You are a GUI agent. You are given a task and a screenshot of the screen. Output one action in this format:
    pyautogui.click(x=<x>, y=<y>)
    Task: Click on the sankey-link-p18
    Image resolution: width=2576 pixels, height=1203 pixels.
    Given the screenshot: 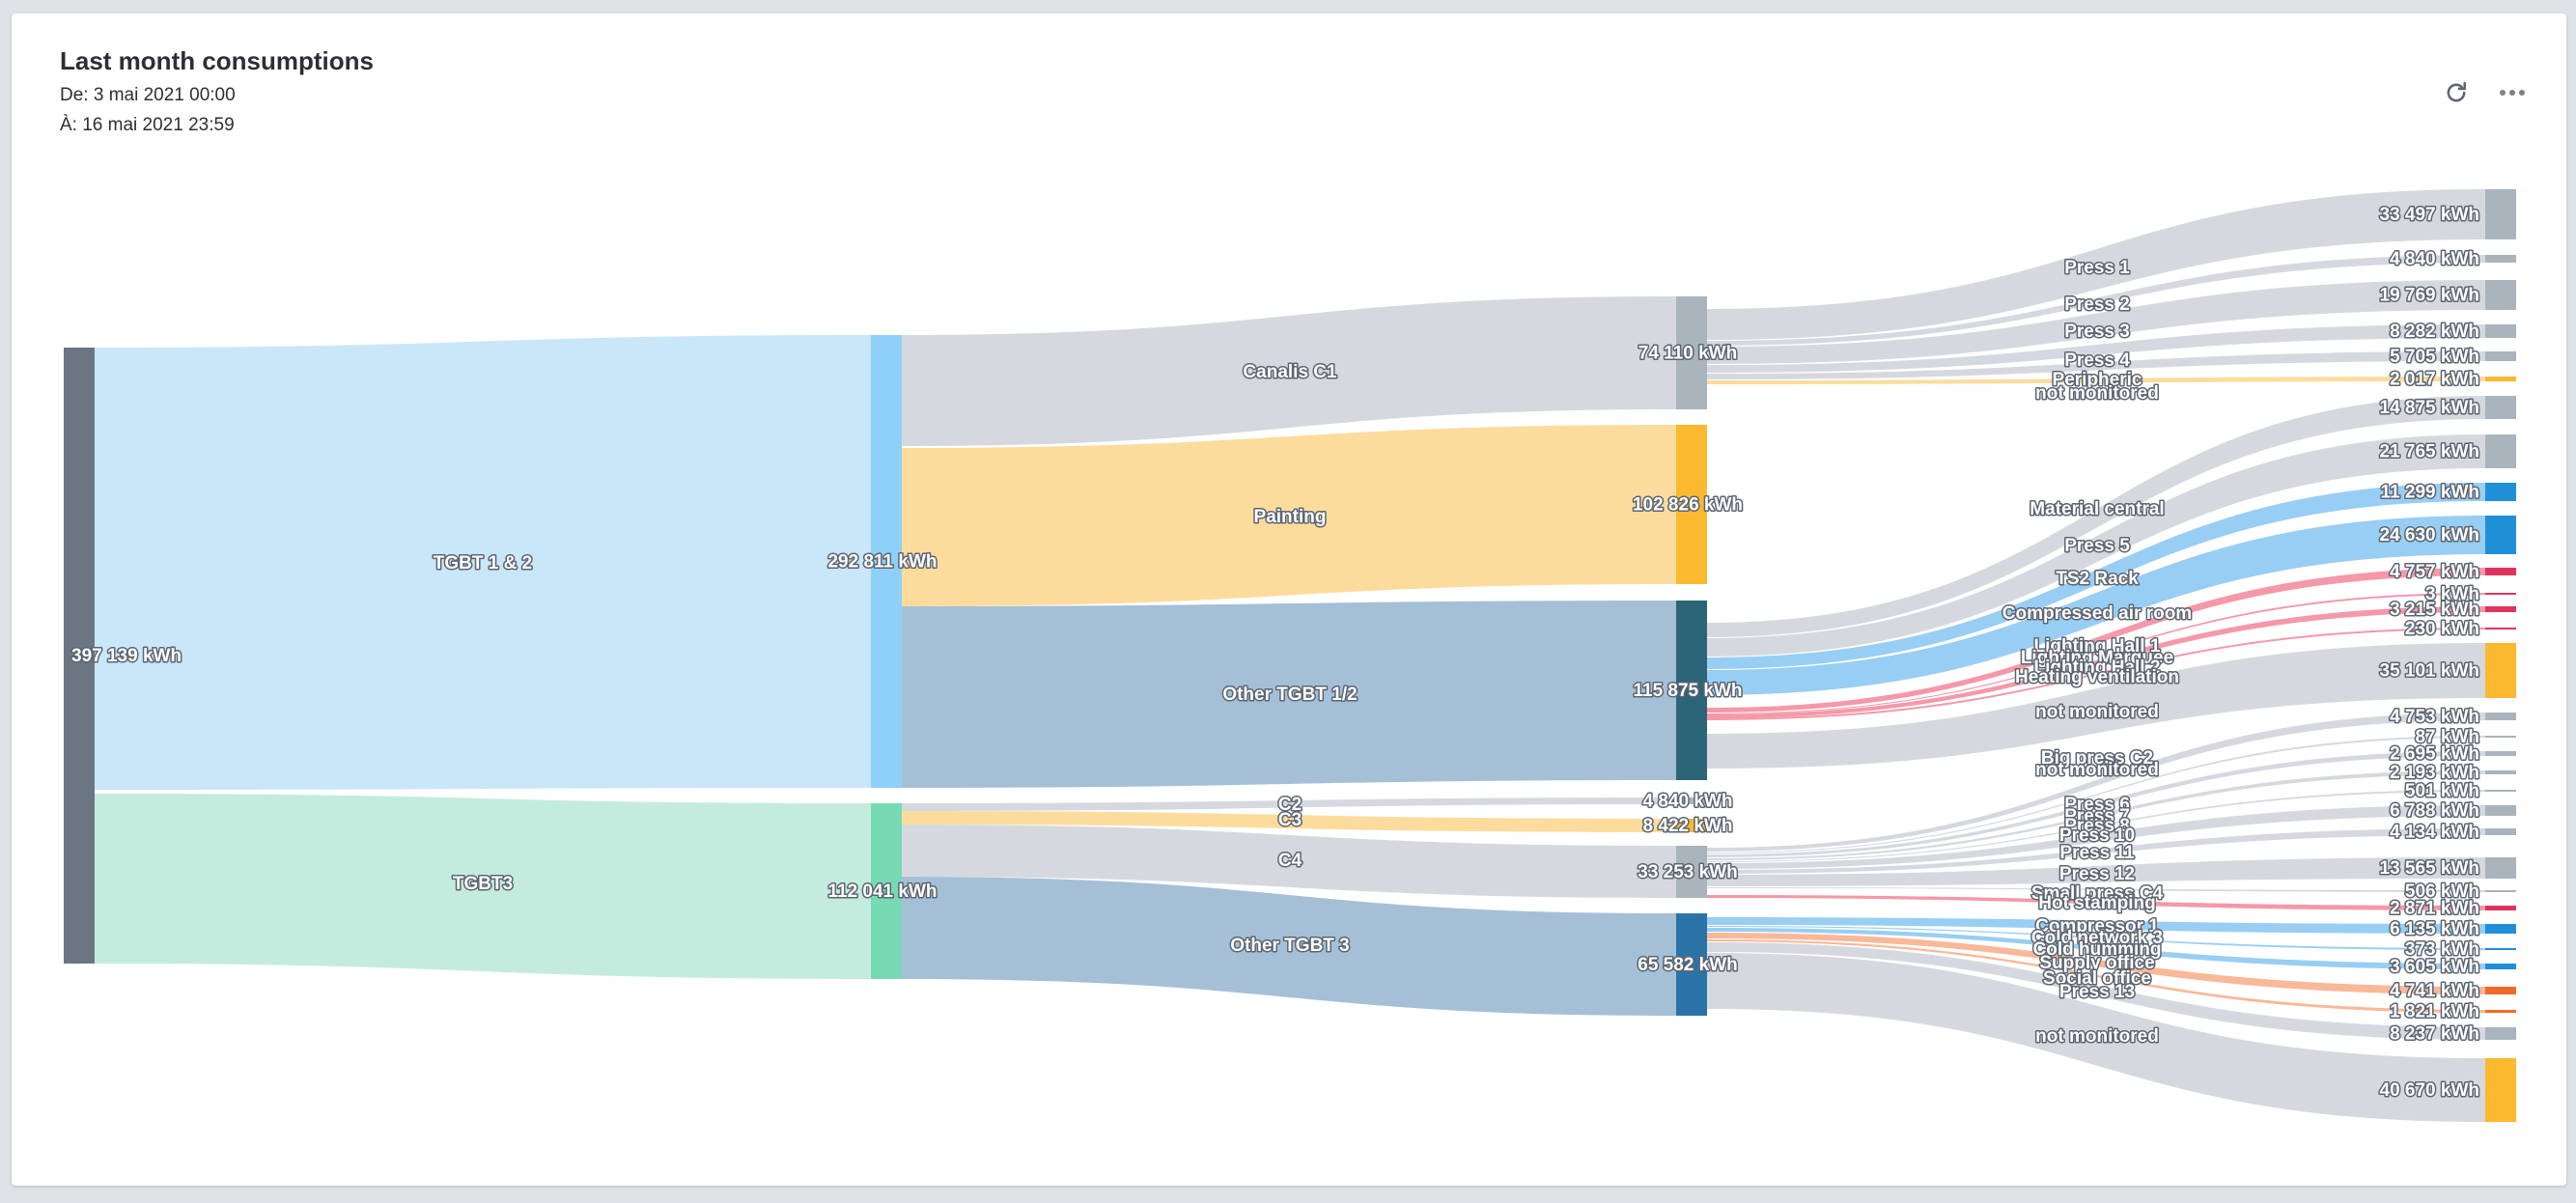 What is the action you would take?
    pyautogui.click(x=2096, y=804)
    